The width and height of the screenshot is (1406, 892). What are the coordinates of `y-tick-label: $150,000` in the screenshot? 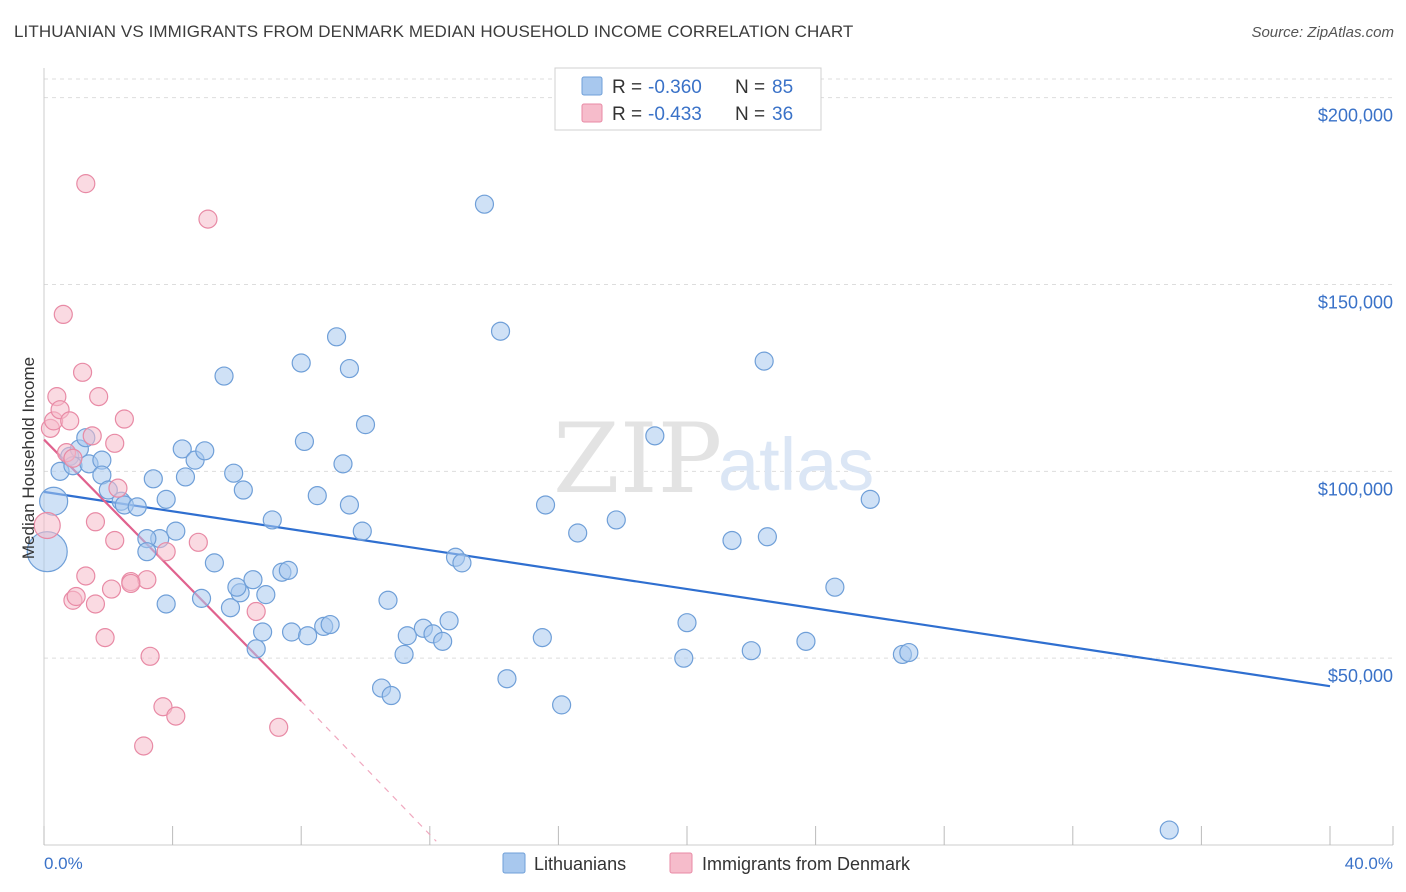 It's located at (1355, 303).